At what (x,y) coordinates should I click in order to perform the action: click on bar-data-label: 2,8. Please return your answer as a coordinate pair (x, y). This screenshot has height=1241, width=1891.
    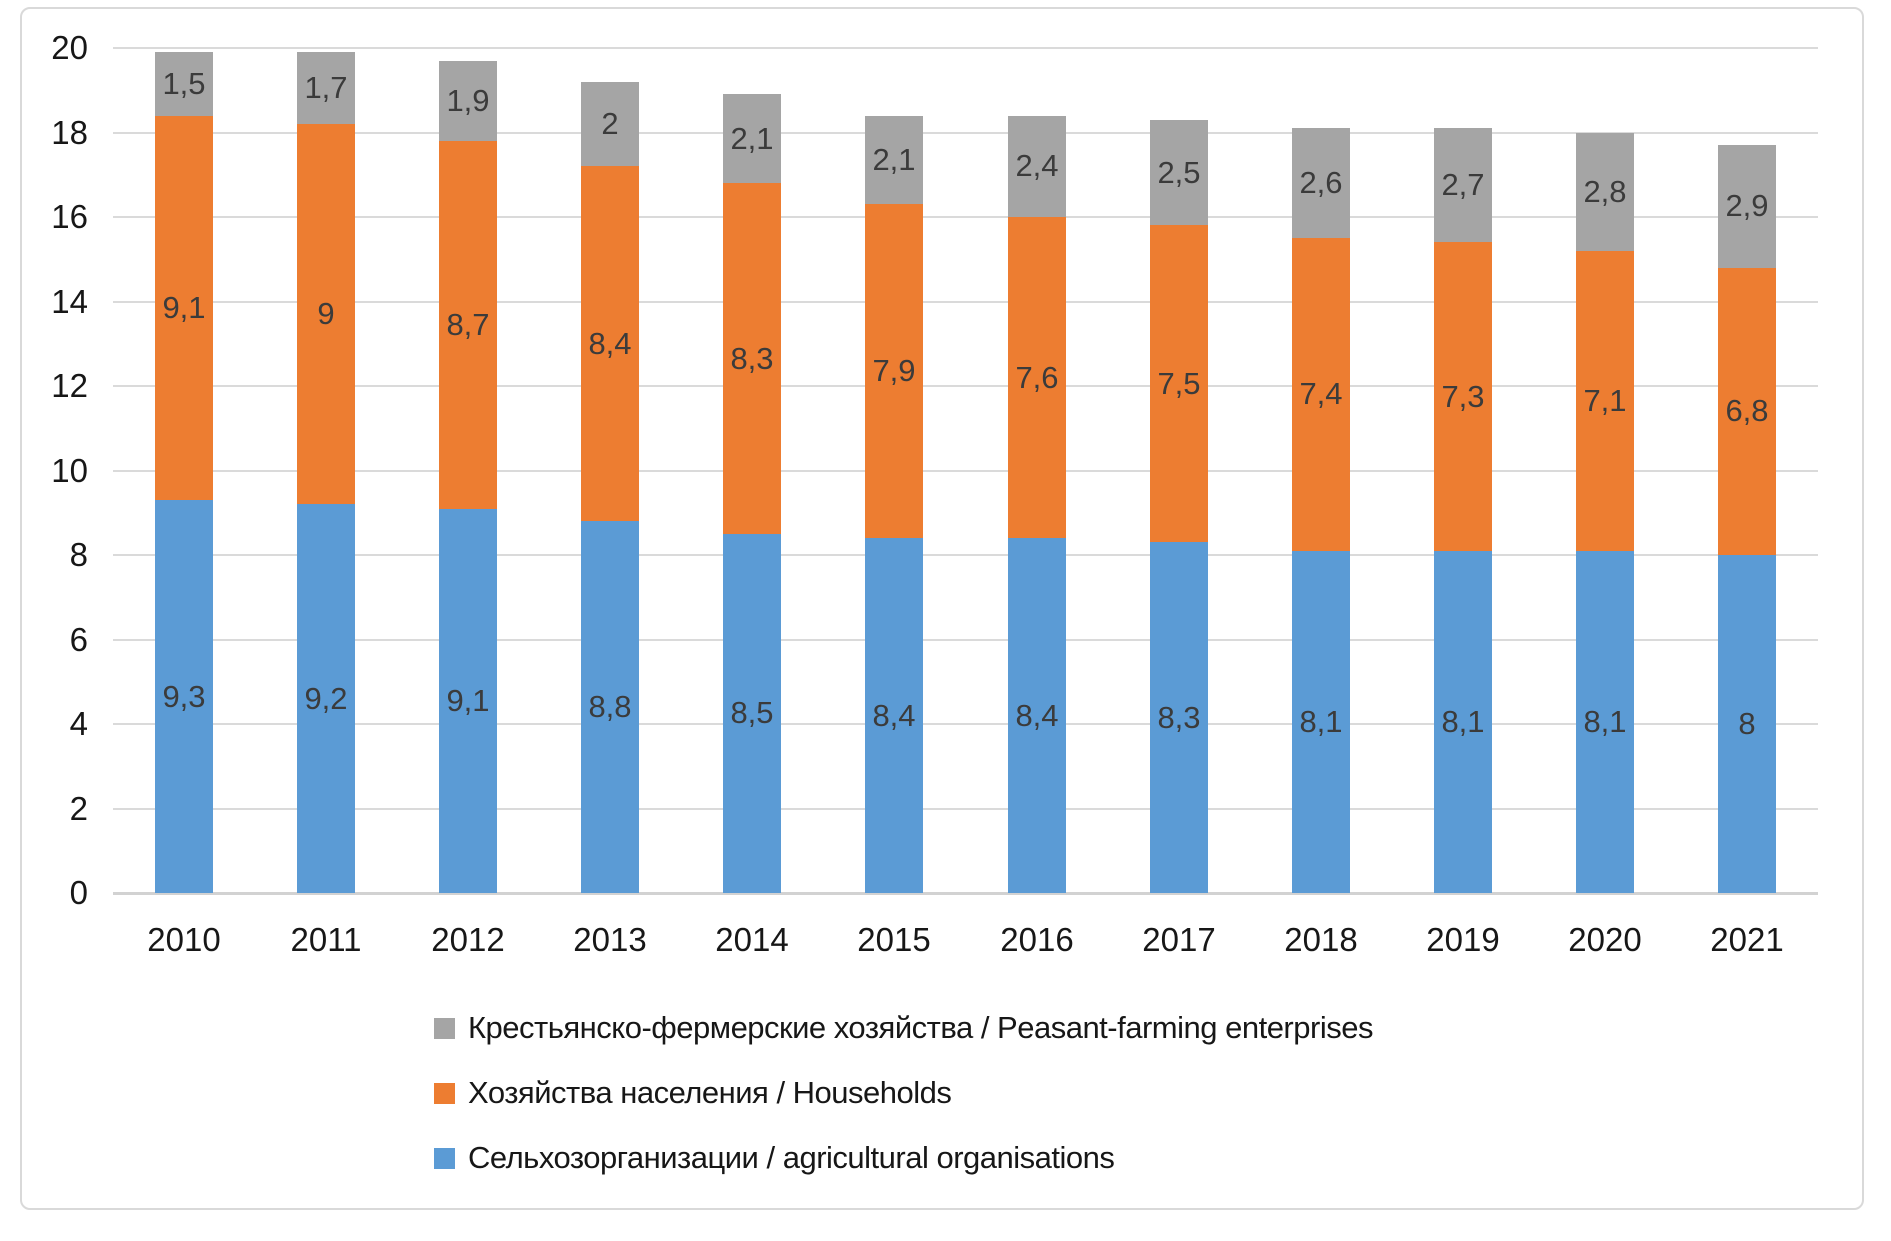
    Looking at the image, I should click on (1605, 191).